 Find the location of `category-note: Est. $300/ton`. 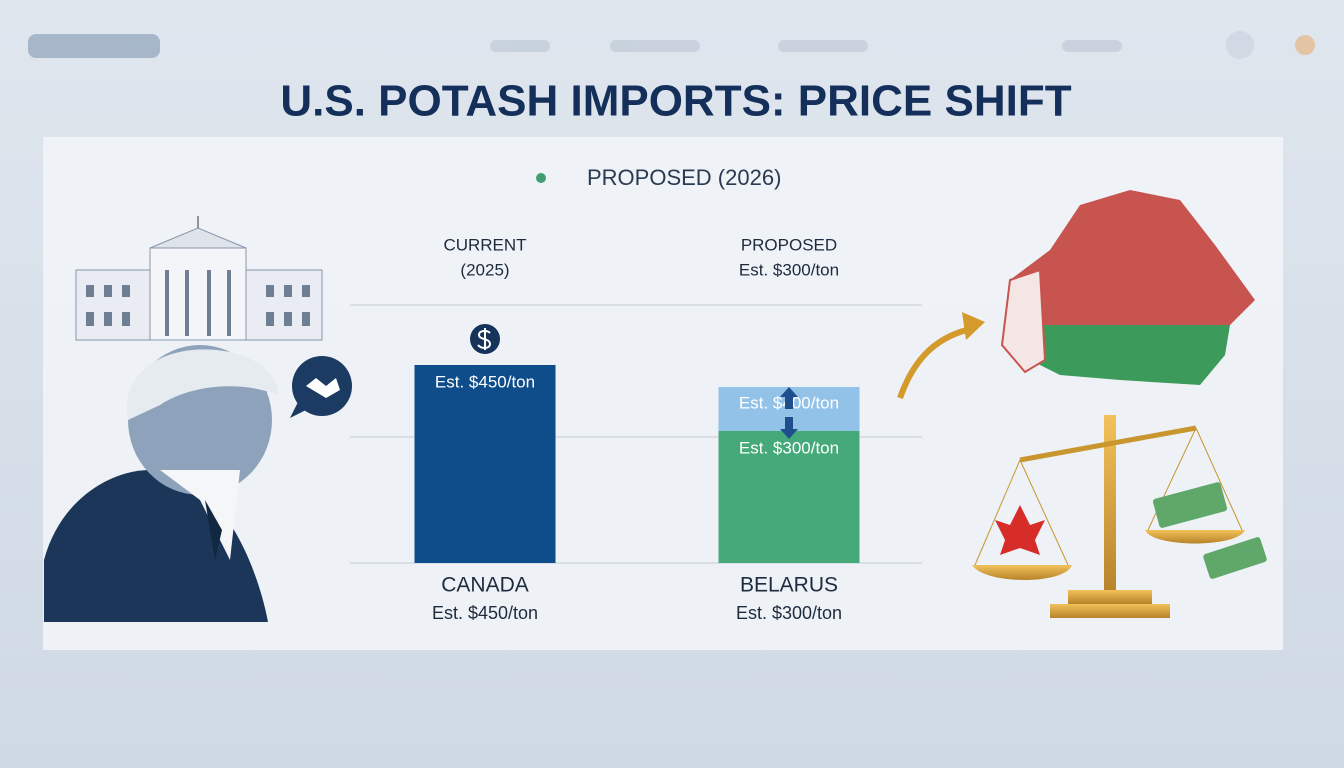

category-note: Est. $300/ton is located at coordinates (789, 613).